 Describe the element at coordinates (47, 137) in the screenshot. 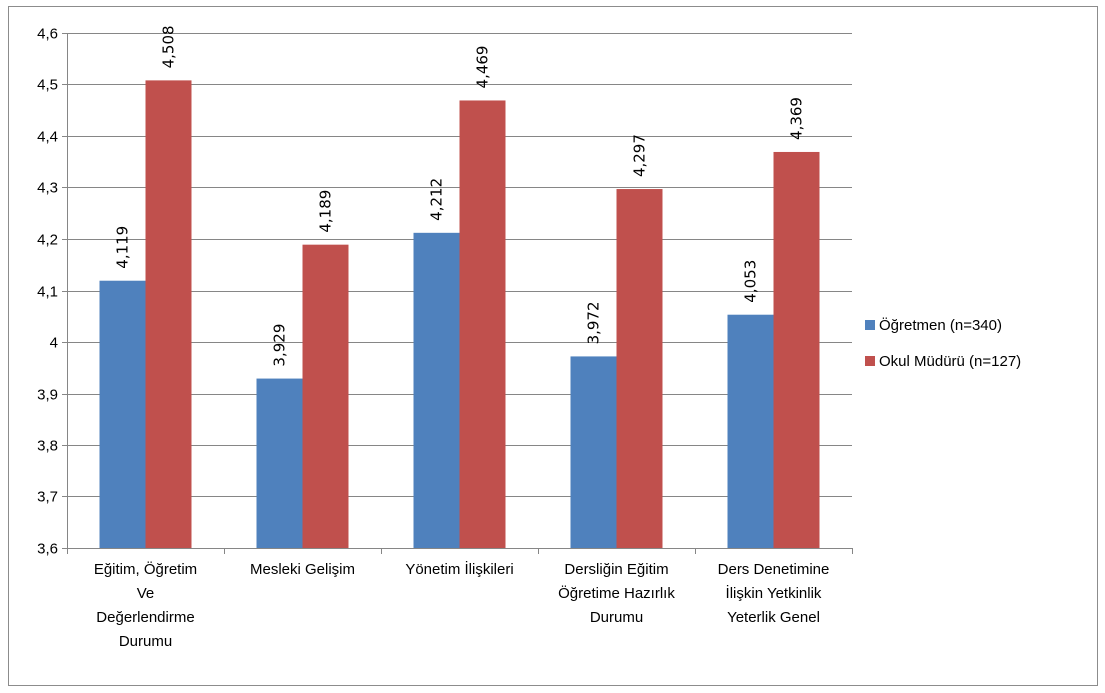

I see `y-tick-label: 4,4` at that location.